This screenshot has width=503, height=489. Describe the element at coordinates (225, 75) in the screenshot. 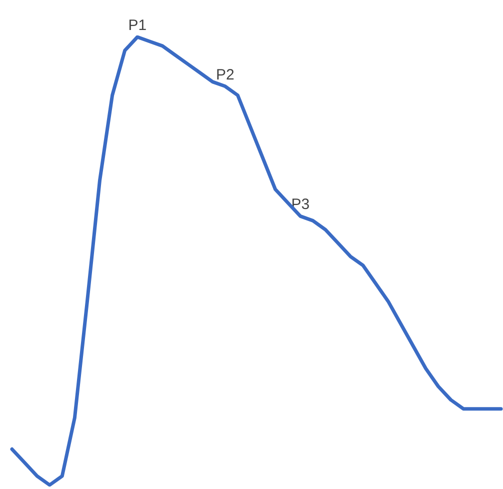

I see `annotation: P2` at that location.